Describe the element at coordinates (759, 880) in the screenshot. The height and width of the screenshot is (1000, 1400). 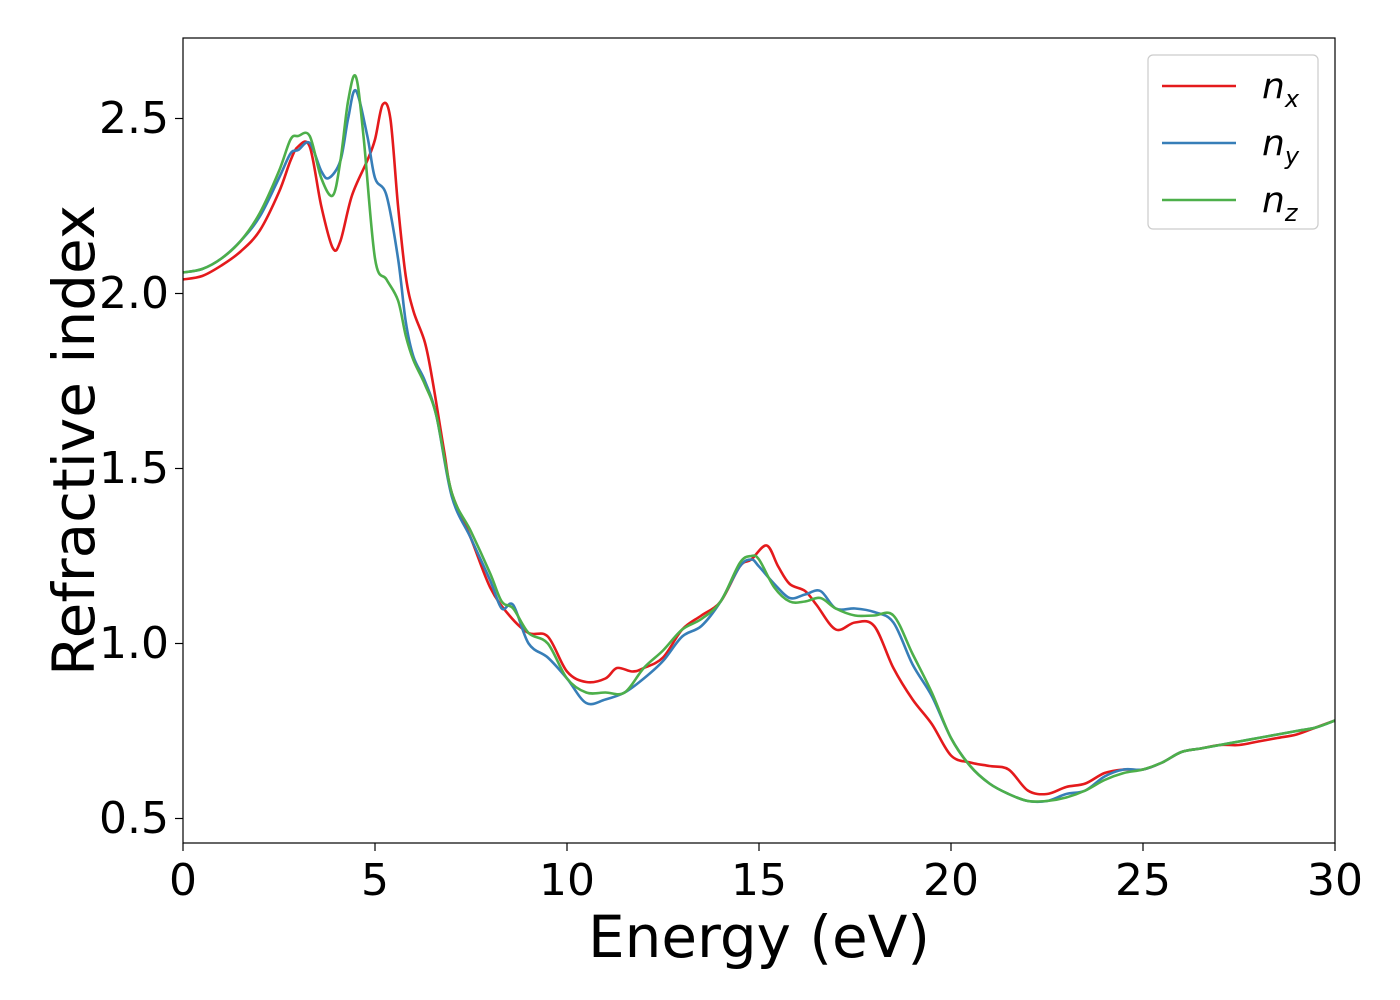
I see `x-tick-label: 15` at that location.